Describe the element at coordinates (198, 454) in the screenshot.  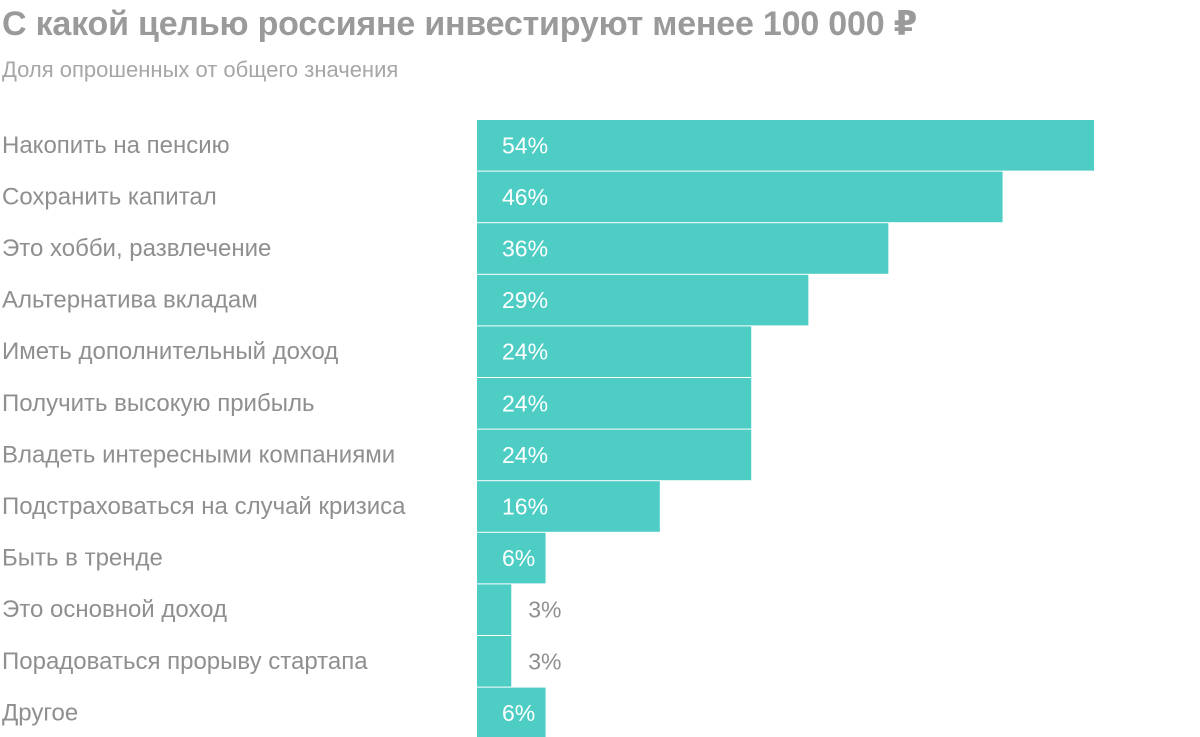
I see `category-label: Владеть интересными компаниями` at that location.